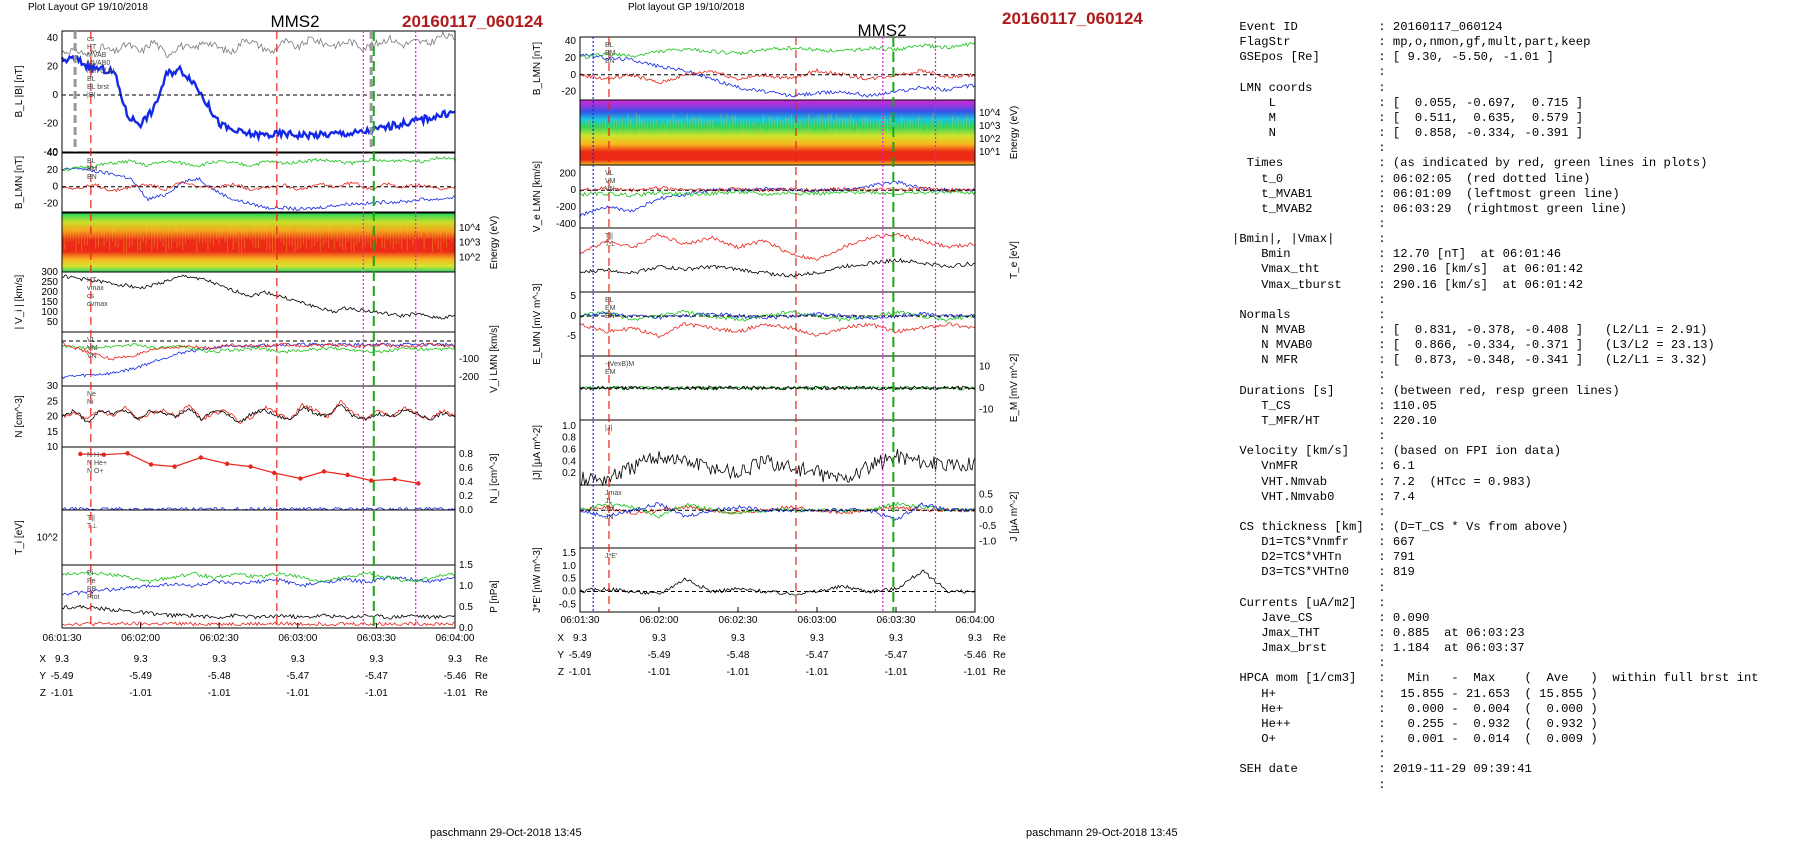 The image size is (1804, 841). I want to click on legend-entry: N He+, so click(97, 463).